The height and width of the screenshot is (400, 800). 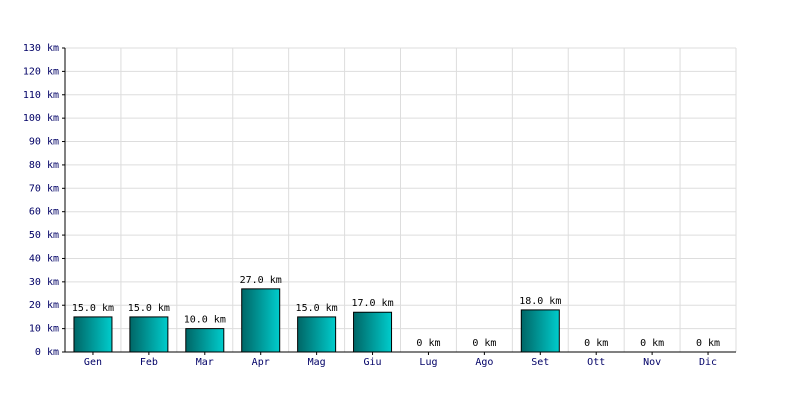 I want to click on x-tick-label: Ago, so click(x=484, y=362).